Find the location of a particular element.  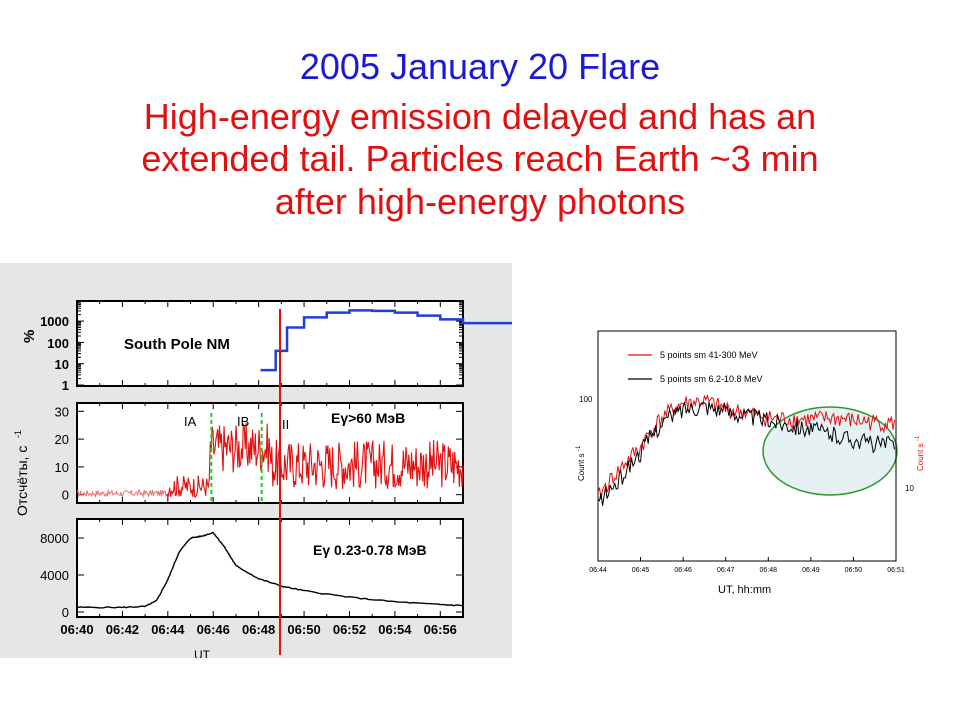

title-line-1: 2005 January 20 Flare is located at coordinates (480, 66).